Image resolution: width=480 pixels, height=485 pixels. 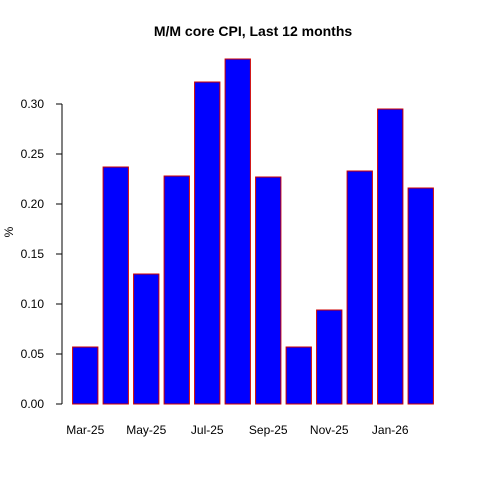 I want to click on y-tick-label: 0.15, so click(x=33, y=254).